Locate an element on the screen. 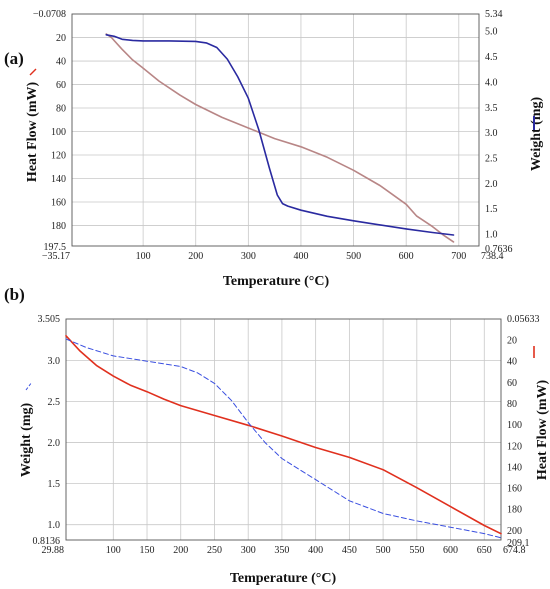 This screenshot has height=589, width=550. panel-b-x-tick-label: 500 is located at coordinates (383, 550).